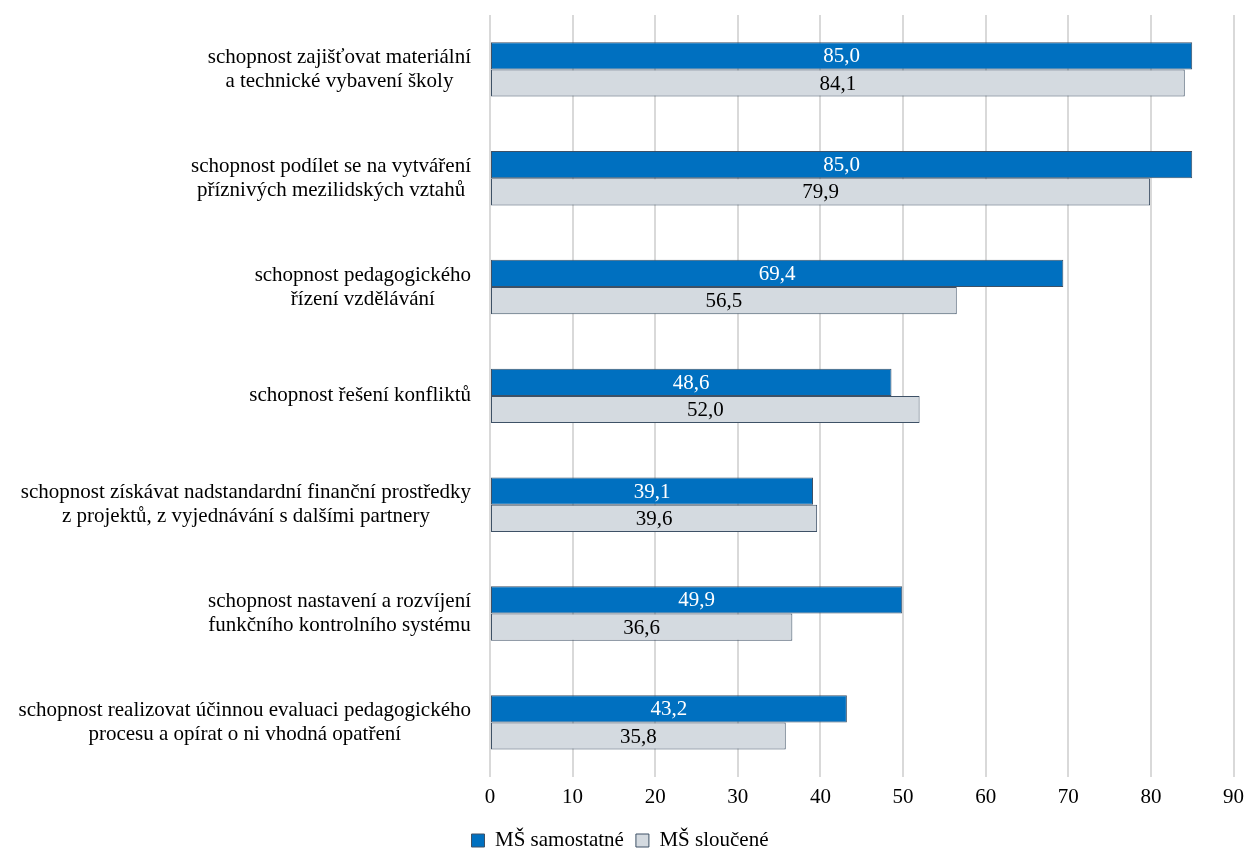 The height and width of the screenshot is (865, 1252). I want to click on data-label: 56,5, so click(724, 300).